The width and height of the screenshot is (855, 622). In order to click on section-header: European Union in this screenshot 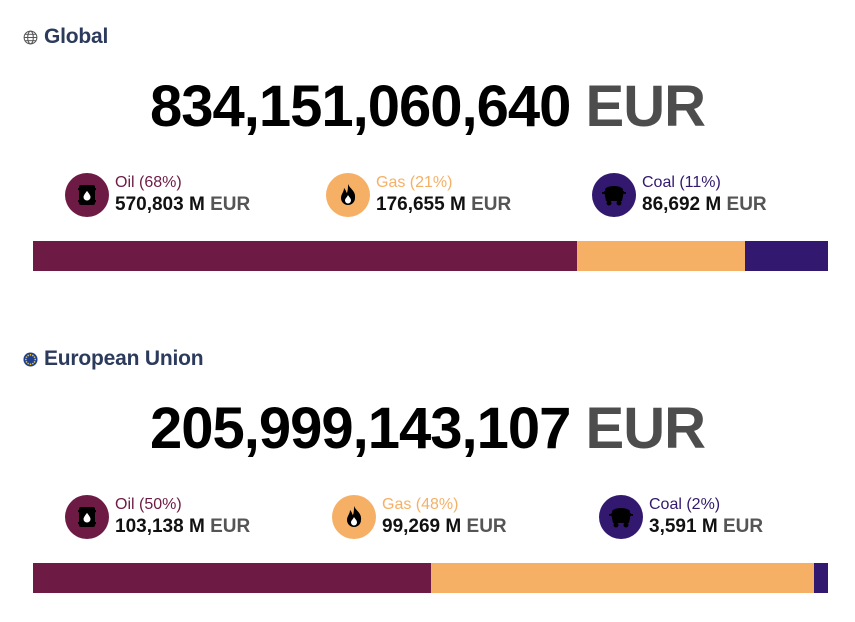, I will do `click(113, 359)`.